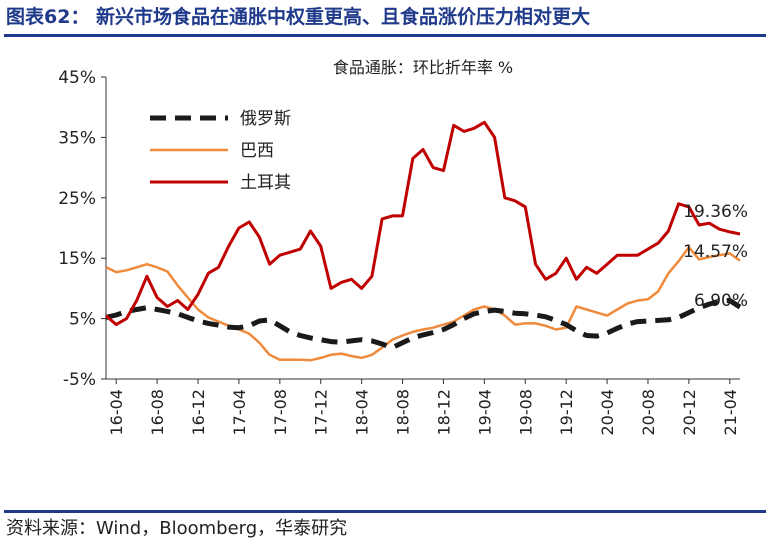  I want to click on title-rule, so click(385, 35).